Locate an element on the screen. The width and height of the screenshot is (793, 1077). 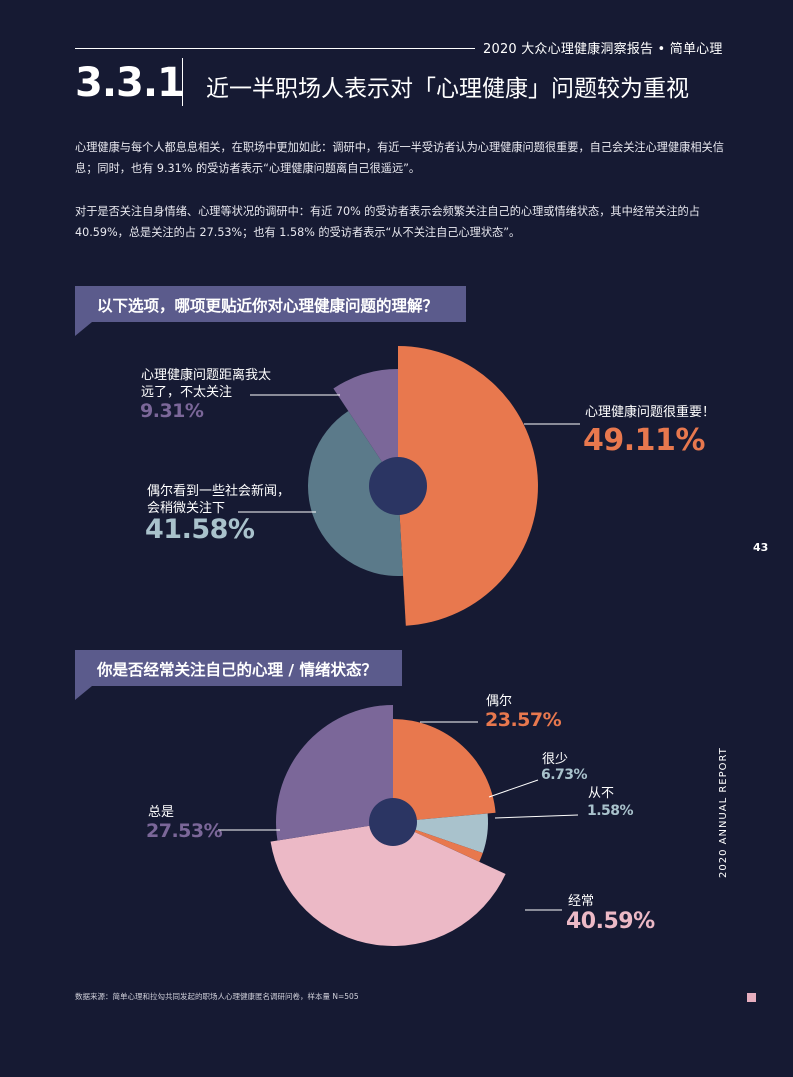
c1-label-news-line1: 偶尔看到一些社会新闻， is located at coordinates (219, 491).